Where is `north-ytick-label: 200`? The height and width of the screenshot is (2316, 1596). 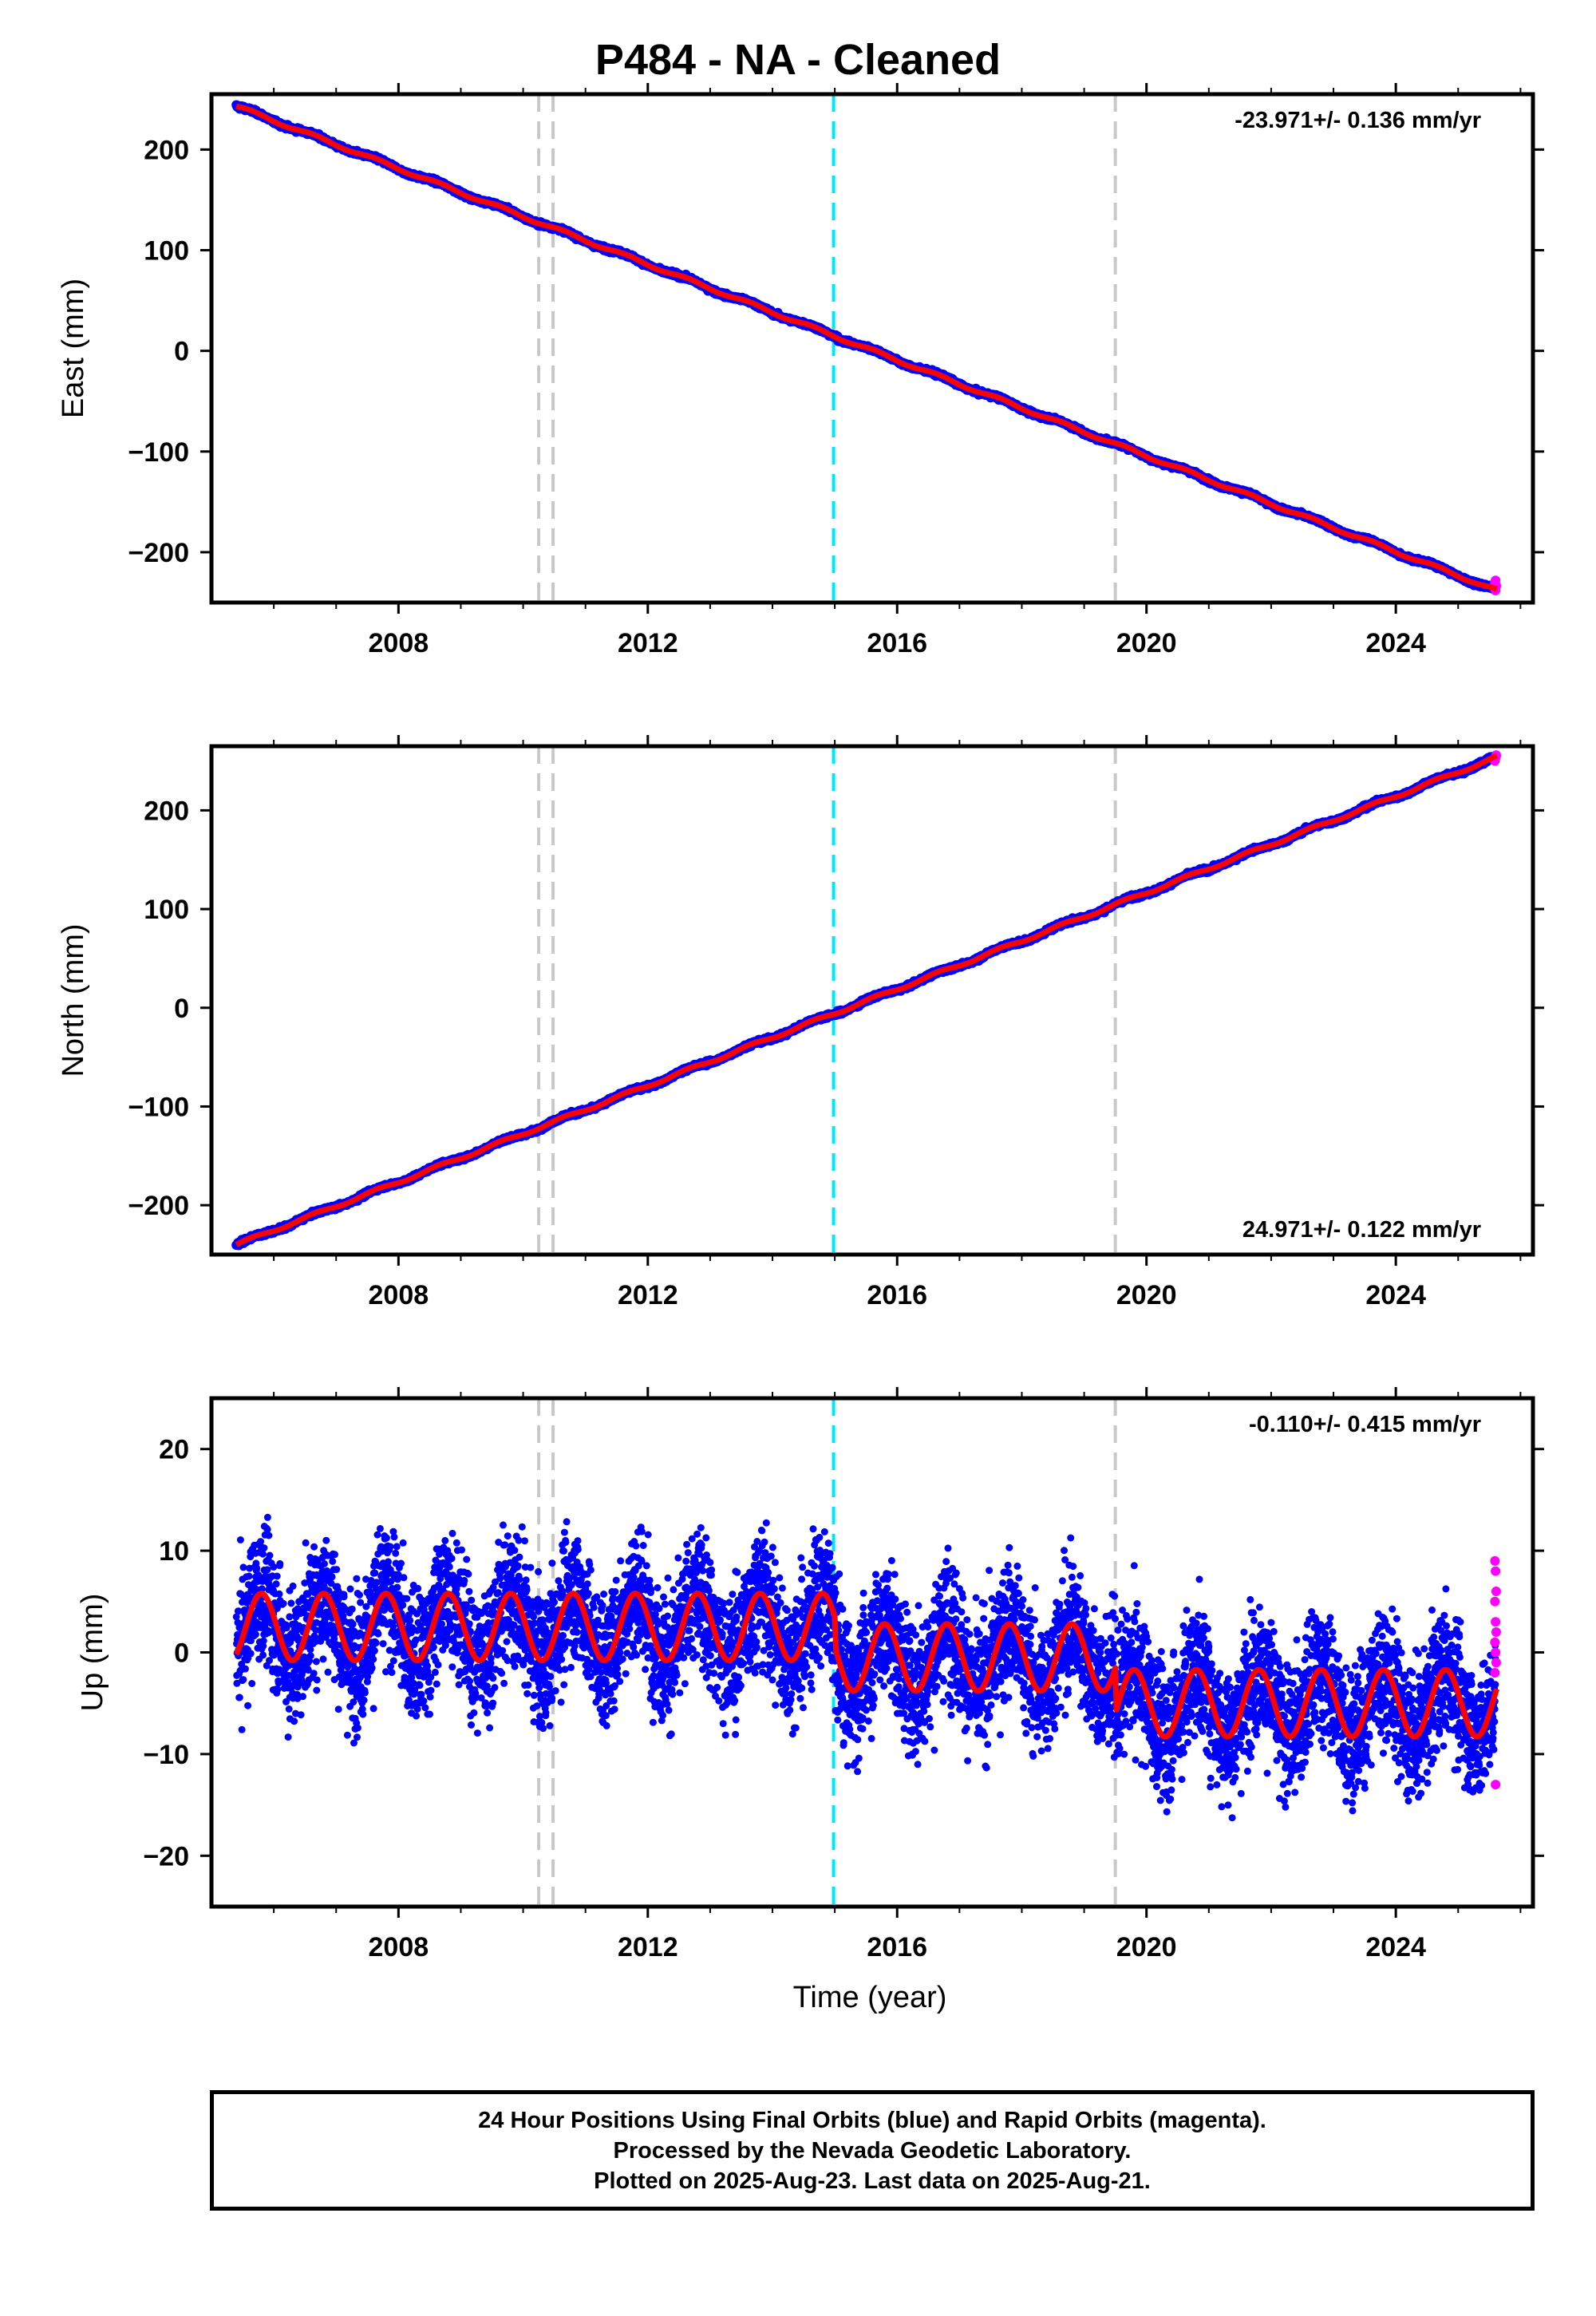 north-ytick-label: 200 is located at coordinates (166, 811).